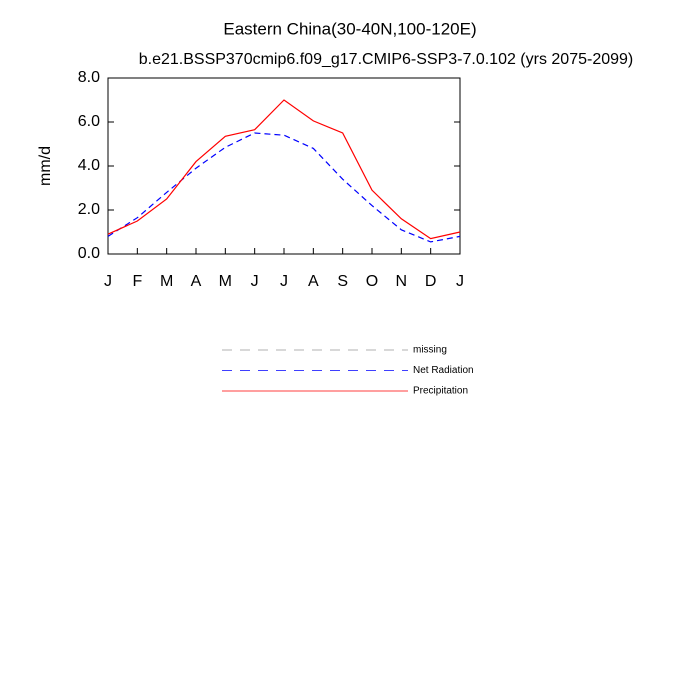 This screenshot has height=700, width=700. Describe the element at coordinates (89, 121) in the screenshot. I see `y-tick-label: 6.0` at that location.